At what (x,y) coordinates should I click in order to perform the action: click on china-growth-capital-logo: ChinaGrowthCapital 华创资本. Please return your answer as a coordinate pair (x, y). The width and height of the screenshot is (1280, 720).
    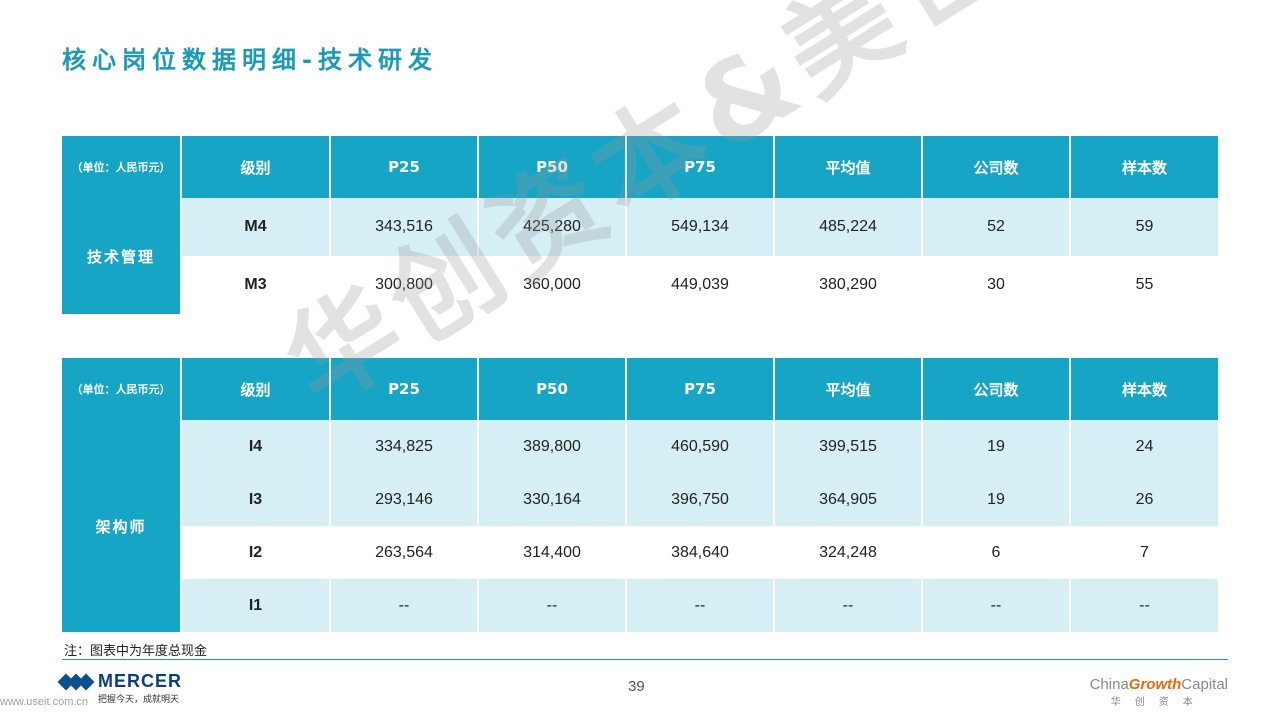
    Looking at the image, I should click on (1159, 692).